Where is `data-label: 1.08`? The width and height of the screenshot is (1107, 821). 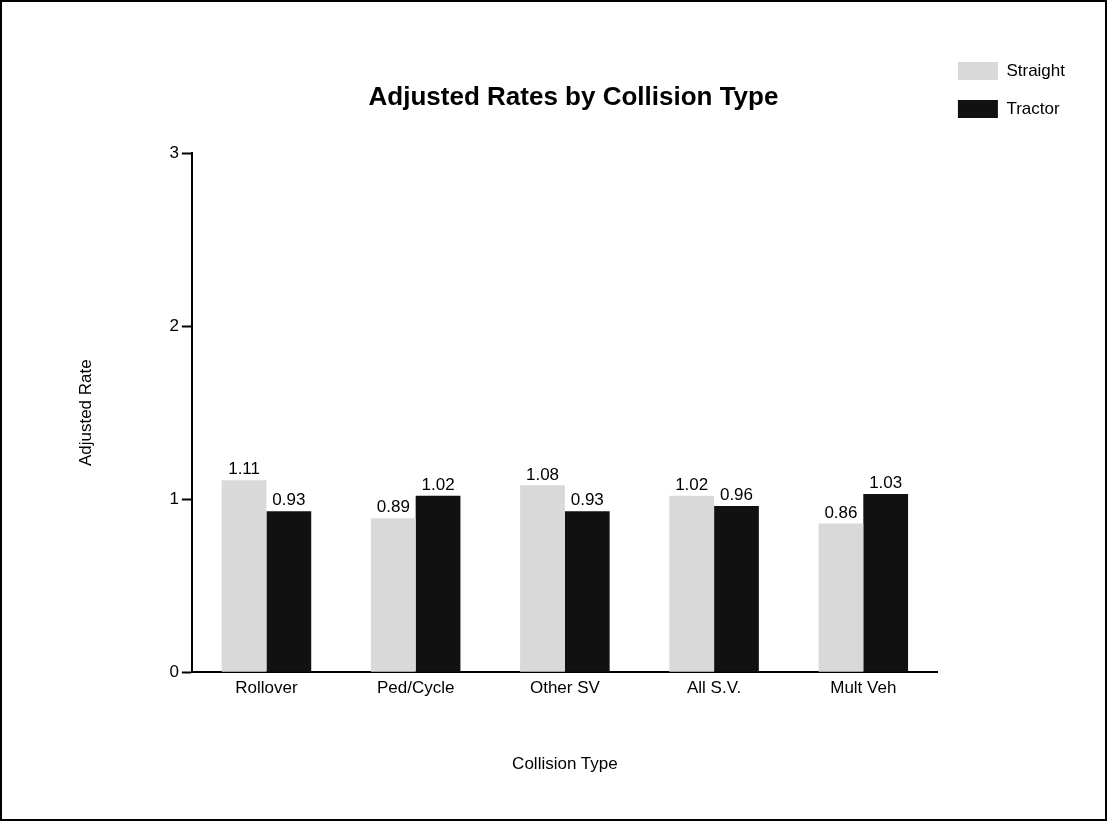 data-label: 1.08 is located at coordinates (542, 474).